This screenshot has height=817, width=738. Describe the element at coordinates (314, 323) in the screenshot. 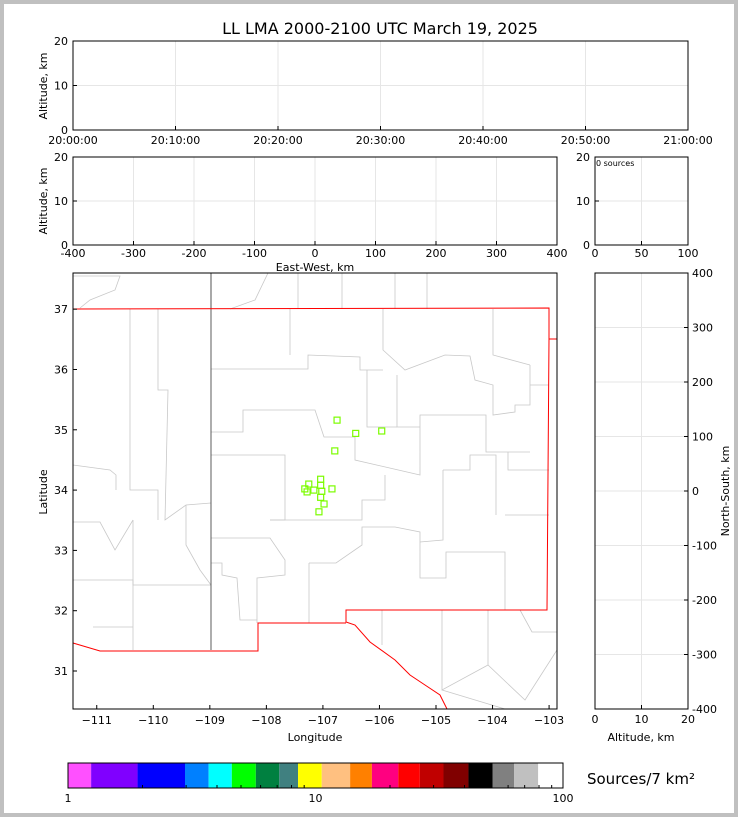

I see `network-boundary` at that location.